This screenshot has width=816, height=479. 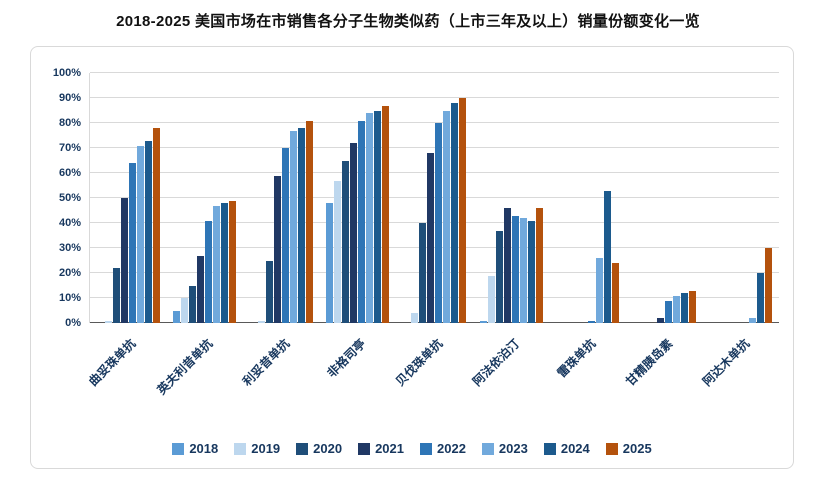 I want to click on x-label-cell: 阿达木单抗, so click(x=739, y=374).